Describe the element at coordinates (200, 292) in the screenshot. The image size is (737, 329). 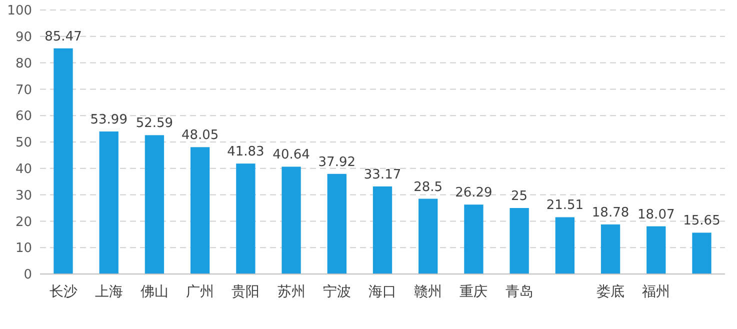
I see `x-tick-label: 广州` at that location.